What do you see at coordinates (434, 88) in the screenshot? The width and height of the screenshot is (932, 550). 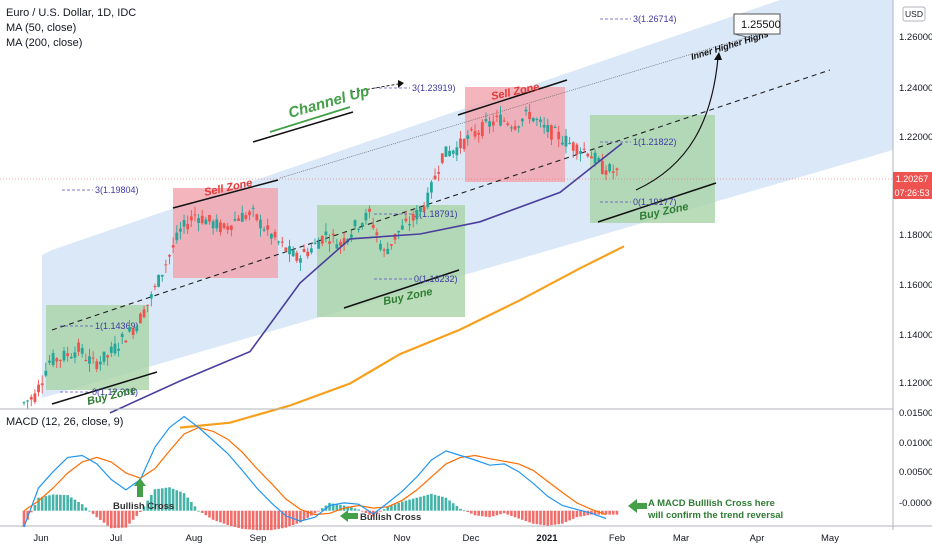 I see `fib-label-text: 3(1.23919)` at bounding box center [434, 88].